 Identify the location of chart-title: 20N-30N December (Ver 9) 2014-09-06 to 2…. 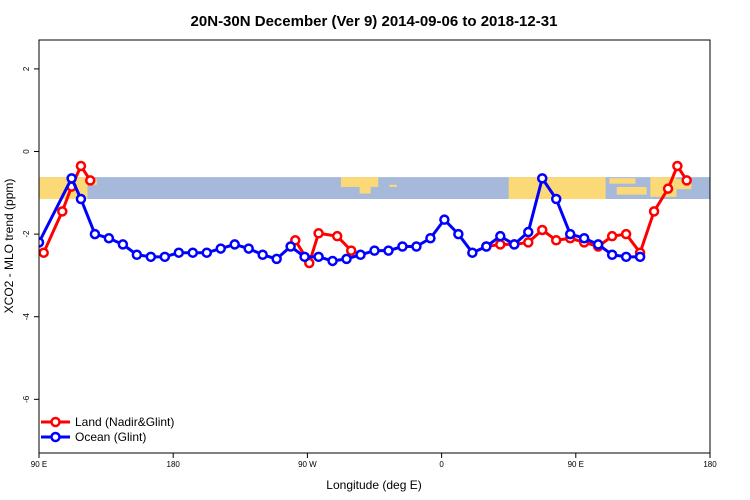
(374, 21).